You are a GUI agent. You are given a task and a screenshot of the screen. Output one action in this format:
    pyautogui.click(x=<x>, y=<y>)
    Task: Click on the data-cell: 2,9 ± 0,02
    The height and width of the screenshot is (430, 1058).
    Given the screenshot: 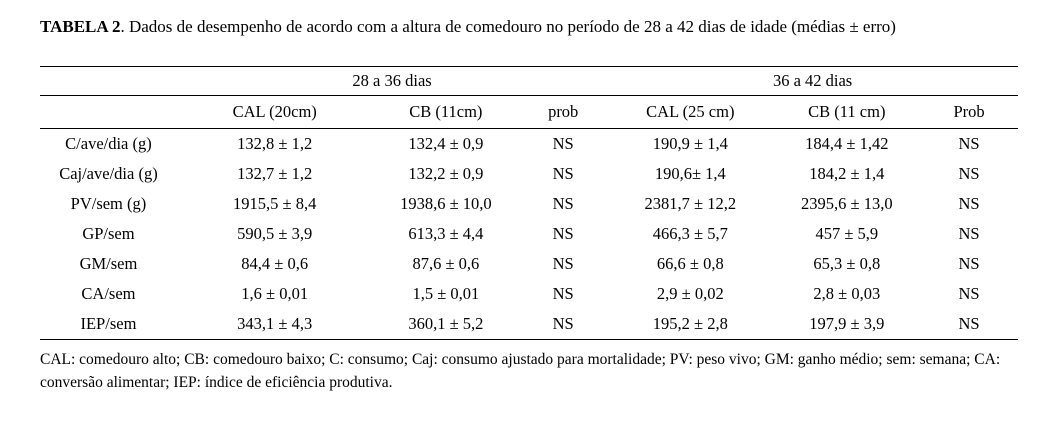 What is the action you would take?
    pyautogui.click(x=690, y=294)
    